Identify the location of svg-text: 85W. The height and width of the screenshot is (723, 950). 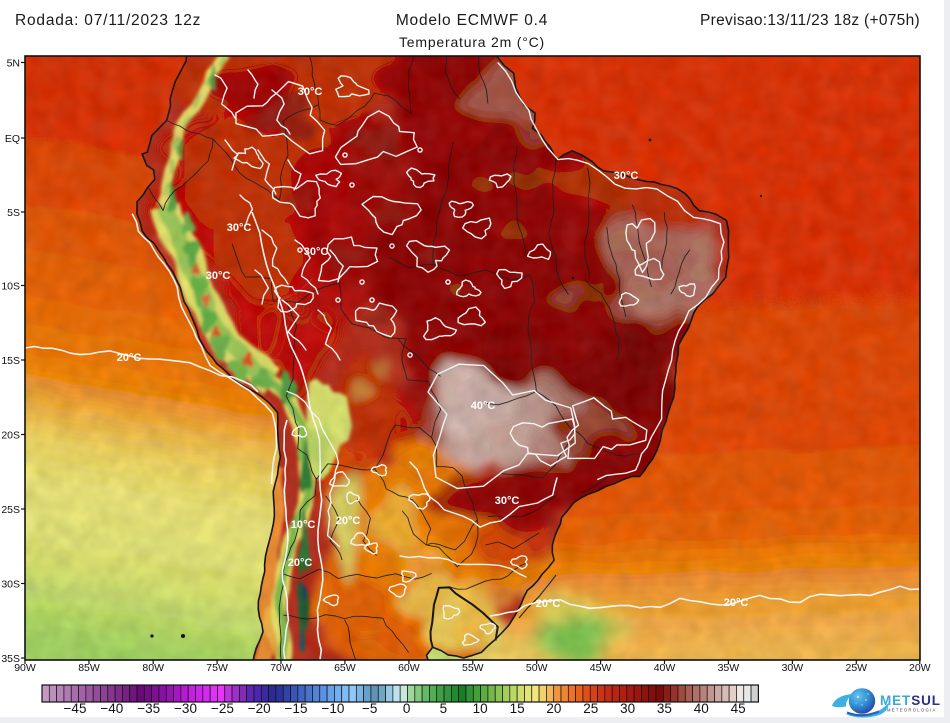
(89, 668).